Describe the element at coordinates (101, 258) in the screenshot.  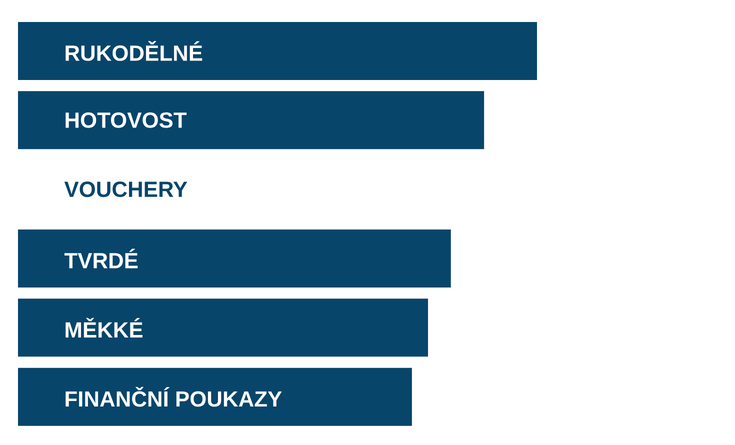
I see `y-tick-label: TVRDÉ` at that location.